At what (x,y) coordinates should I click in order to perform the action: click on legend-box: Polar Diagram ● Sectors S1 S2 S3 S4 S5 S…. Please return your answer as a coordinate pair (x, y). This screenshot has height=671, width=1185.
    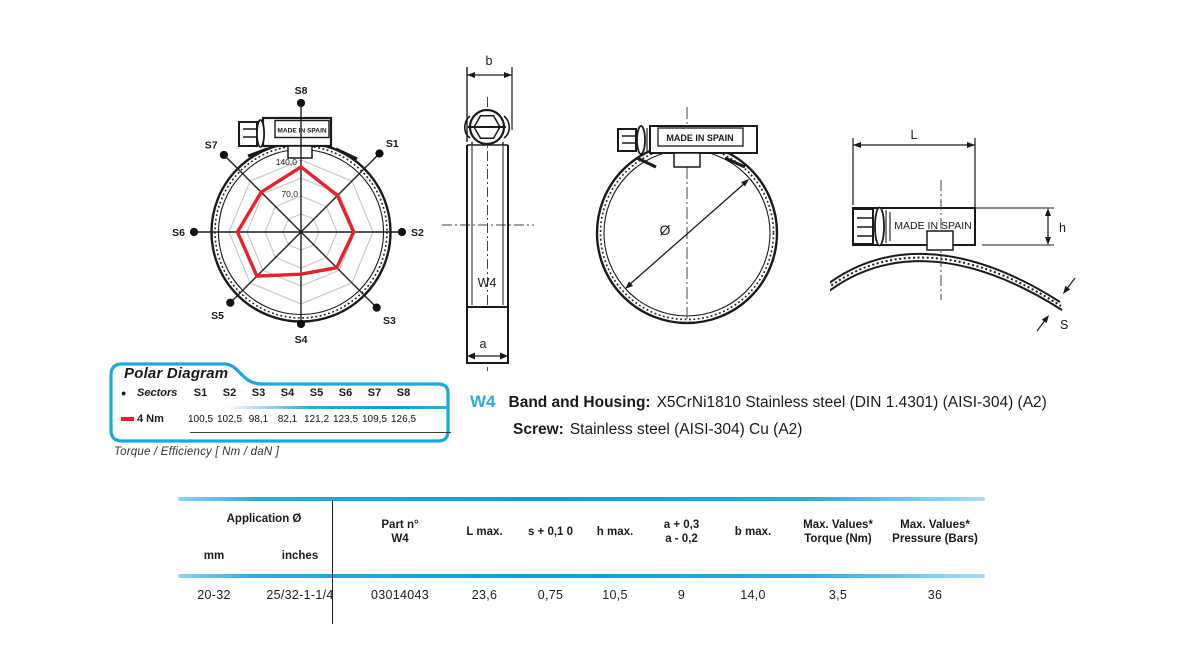
    Looking at the image, I should click on (282, 416).